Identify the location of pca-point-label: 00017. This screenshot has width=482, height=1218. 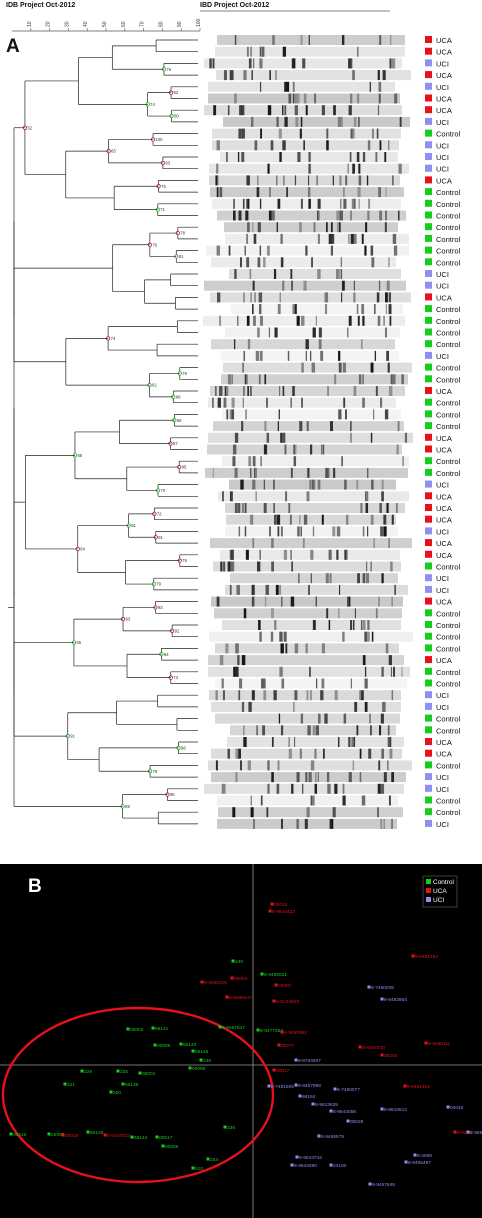
(166, 1138).